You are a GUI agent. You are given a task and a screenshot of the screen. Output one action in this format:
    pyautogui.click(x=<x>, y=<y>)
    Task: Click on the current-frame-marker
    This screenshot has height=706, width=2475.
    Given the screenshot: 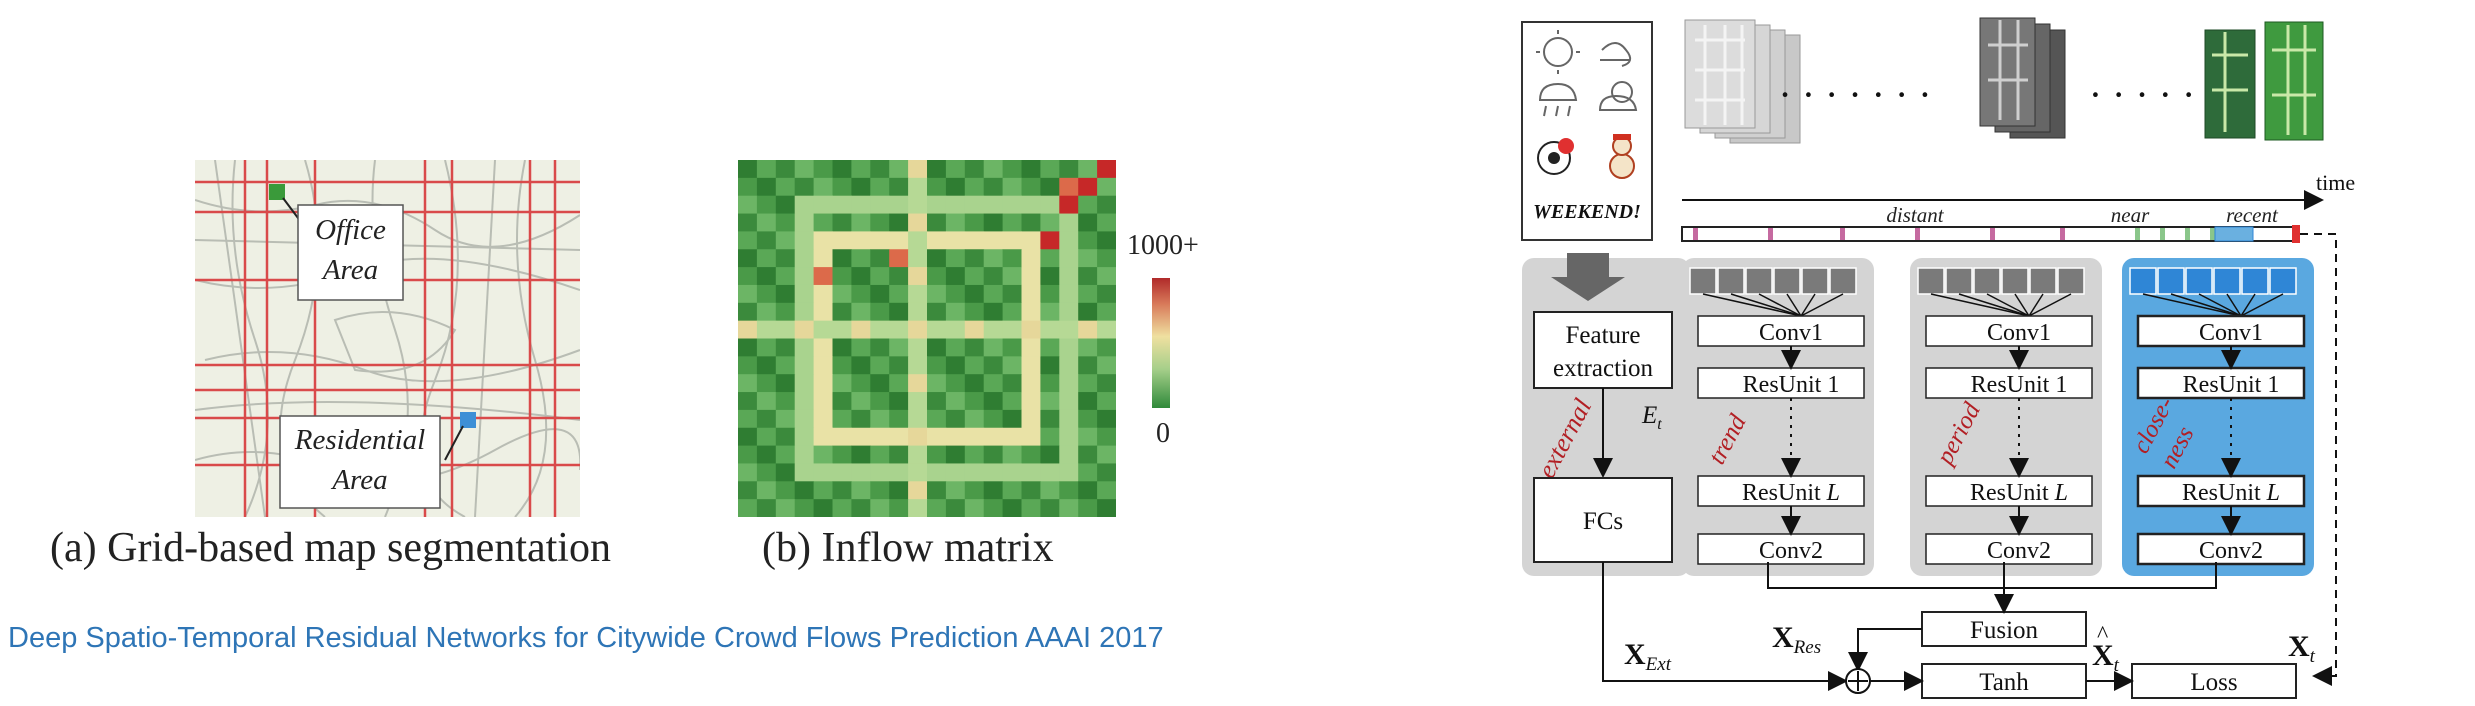 What is the action you would take?
    pyautogui.click(x=2296, y=234)
    